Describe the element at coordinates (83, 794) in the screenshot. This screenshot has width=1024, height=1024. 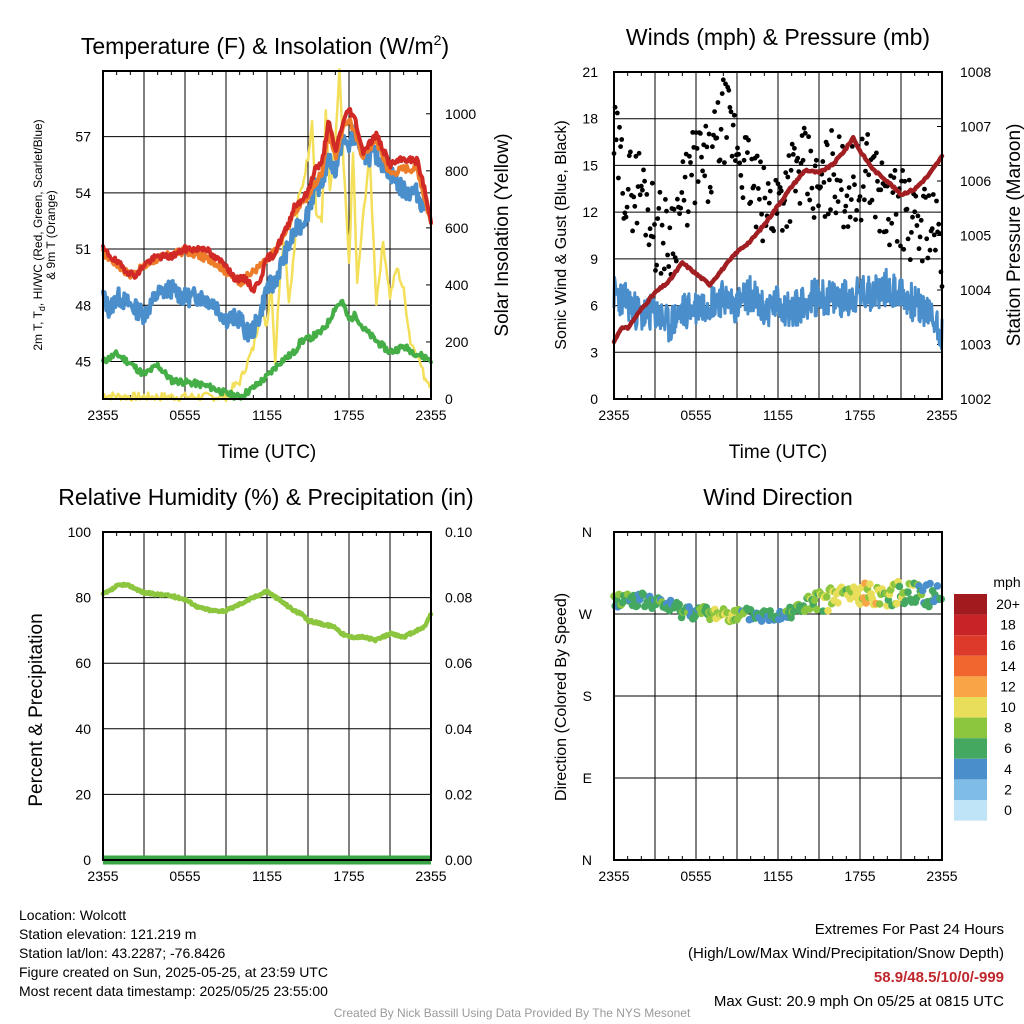
I see `rh-y-tick-label: 20` at that location.